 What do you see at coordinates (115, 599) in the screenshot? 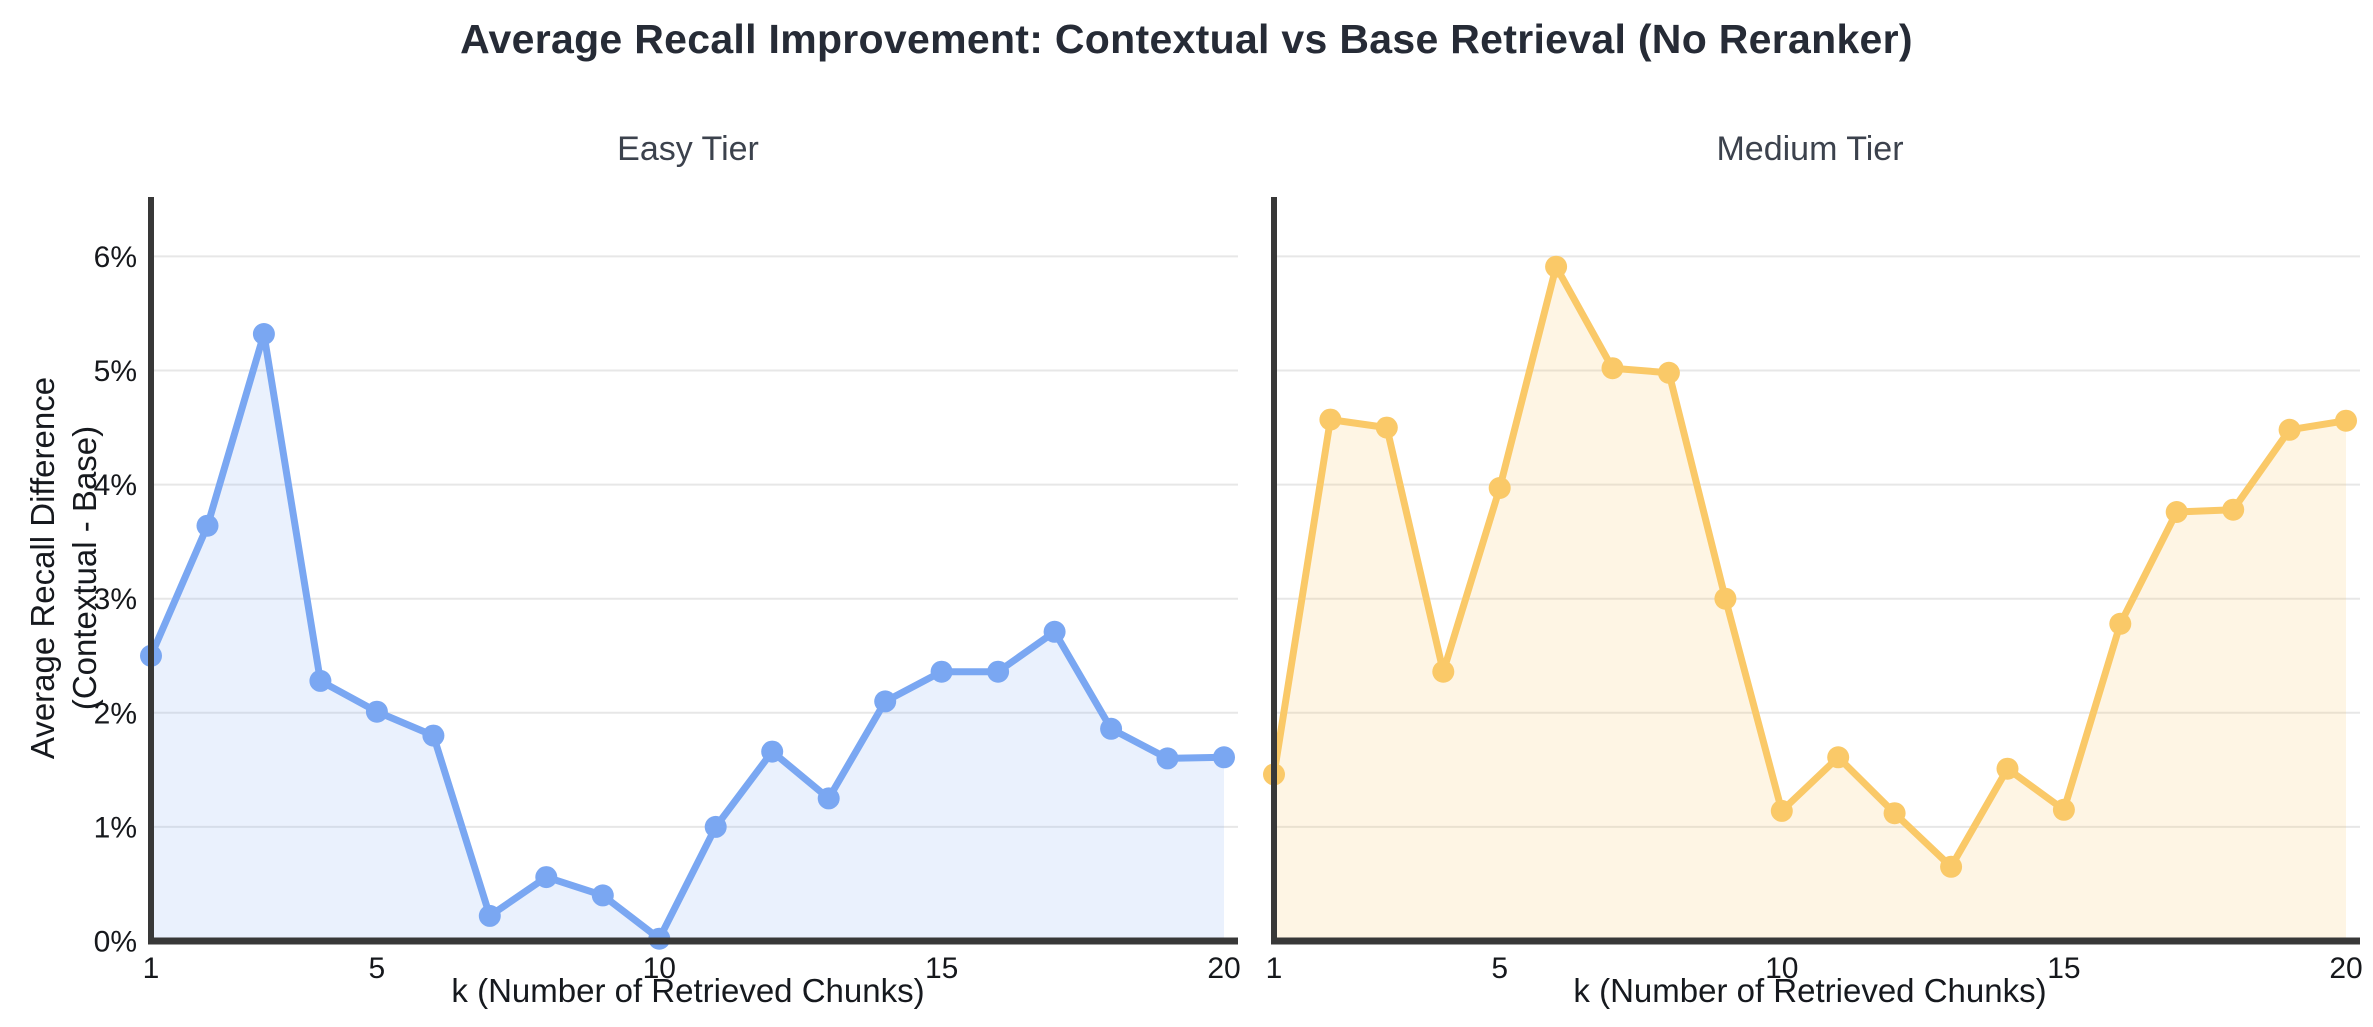
I see `y-tick-label: 3%` at bounding box center [115, 599].